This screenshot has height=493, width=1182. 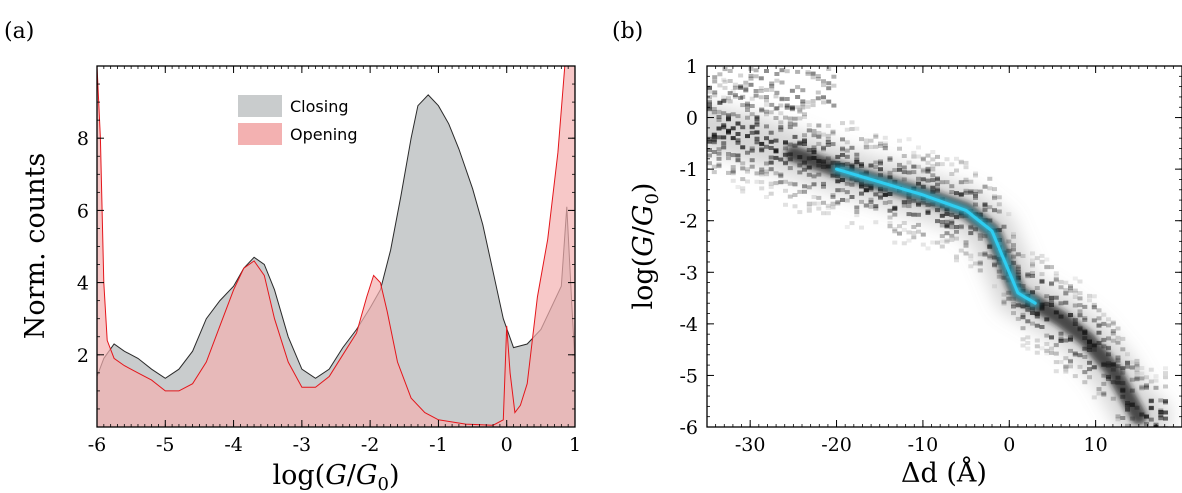 I want to click on x-tick-label: -4, so click(x=233, y=445).